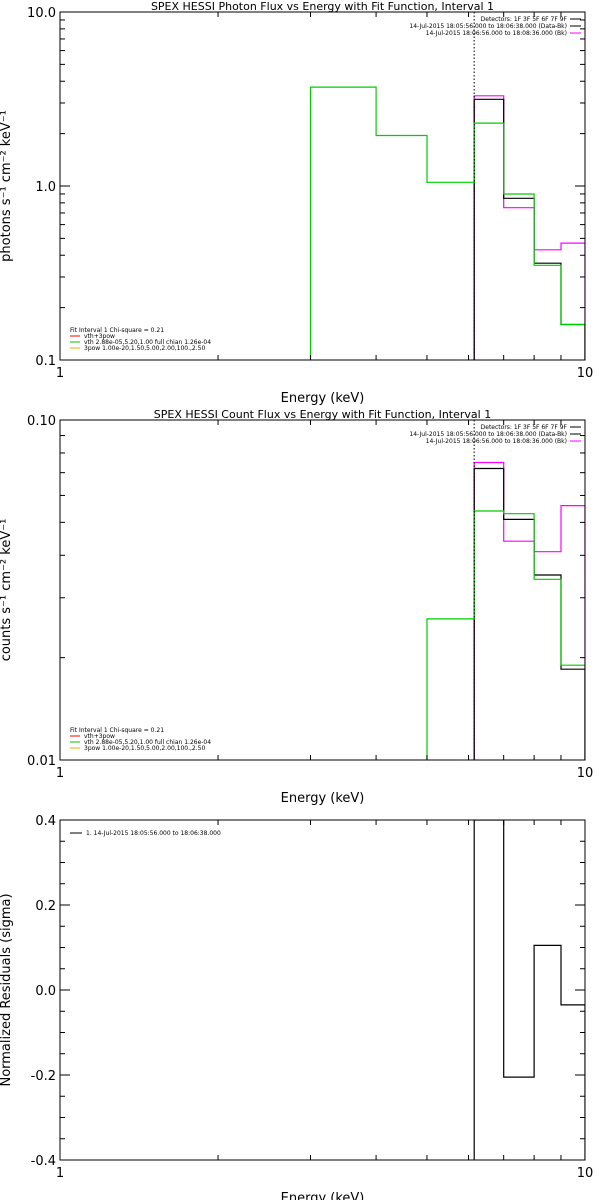 This screenshot has width=600, height=1204. I want to click on y-tick-label: -0.2, so click(43, 1076).